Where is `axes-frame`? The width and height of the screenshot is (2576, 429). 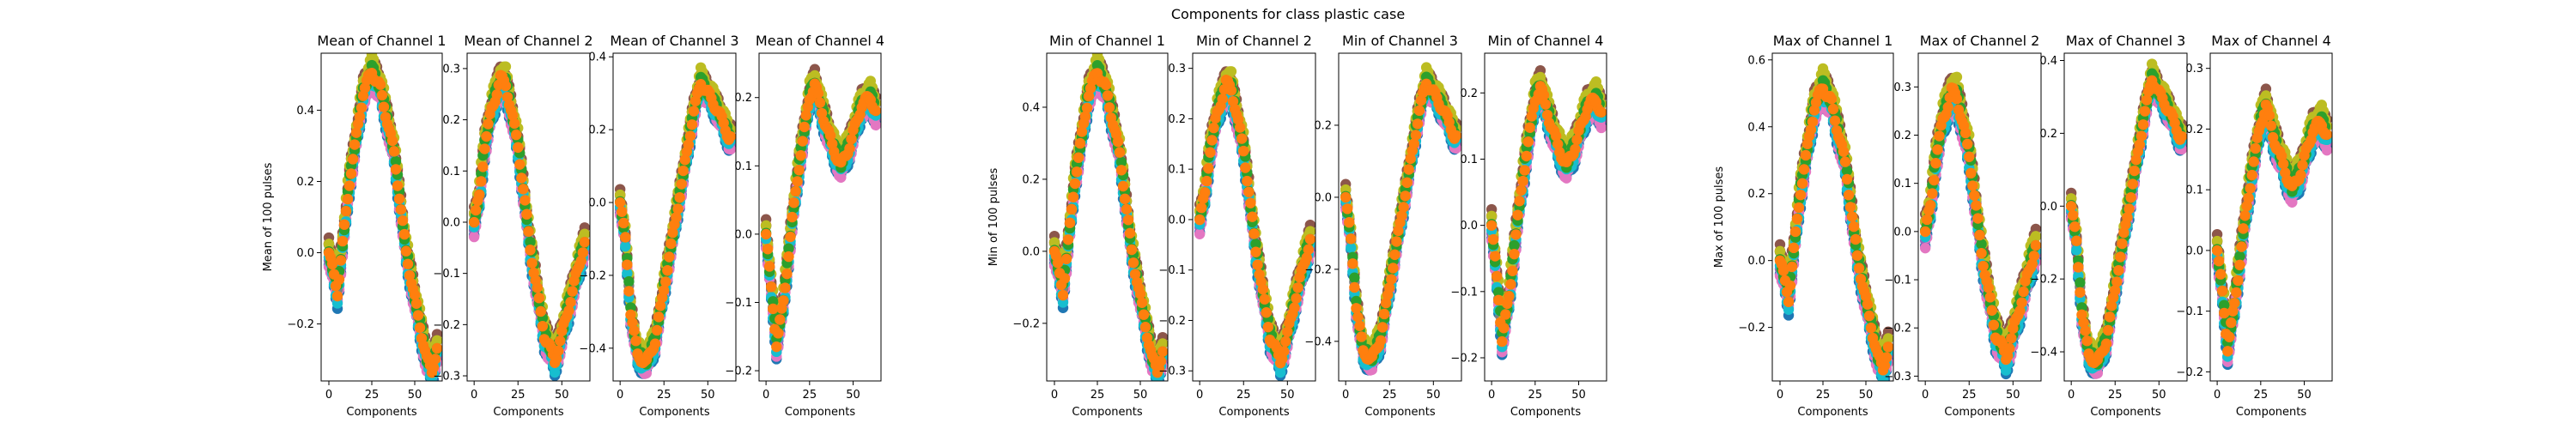
axes-frame is located at coordinates (1400, 217).